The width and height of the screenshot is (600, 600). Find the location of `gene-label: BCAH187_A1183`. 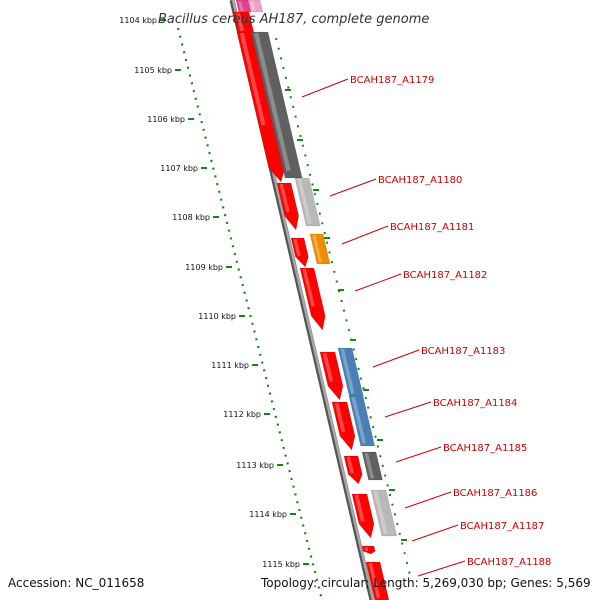

gene-label: BCAH187_A1183 is located at coordinates (463, 351).